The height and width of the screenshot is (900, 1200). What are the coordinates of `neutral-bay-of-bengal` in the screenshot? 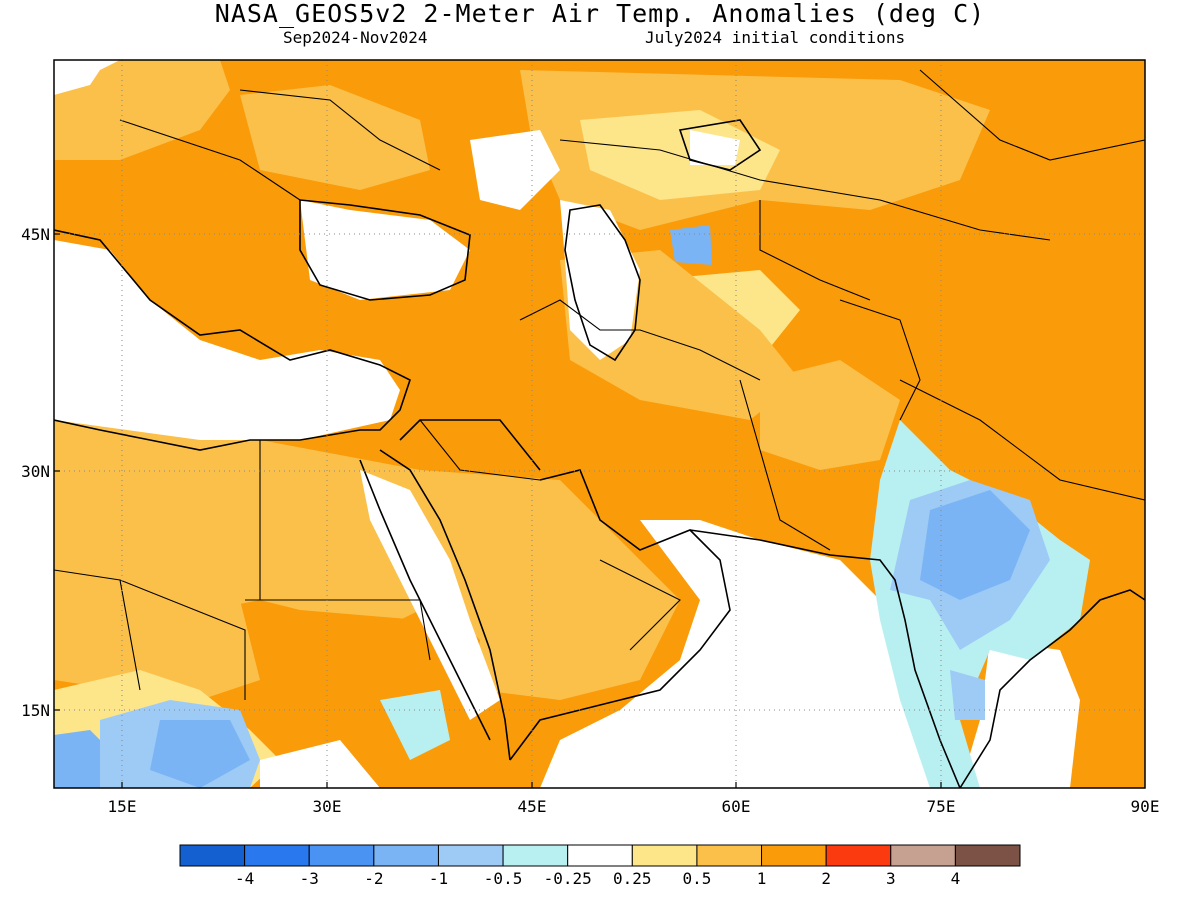 It's located at (1020, 714).